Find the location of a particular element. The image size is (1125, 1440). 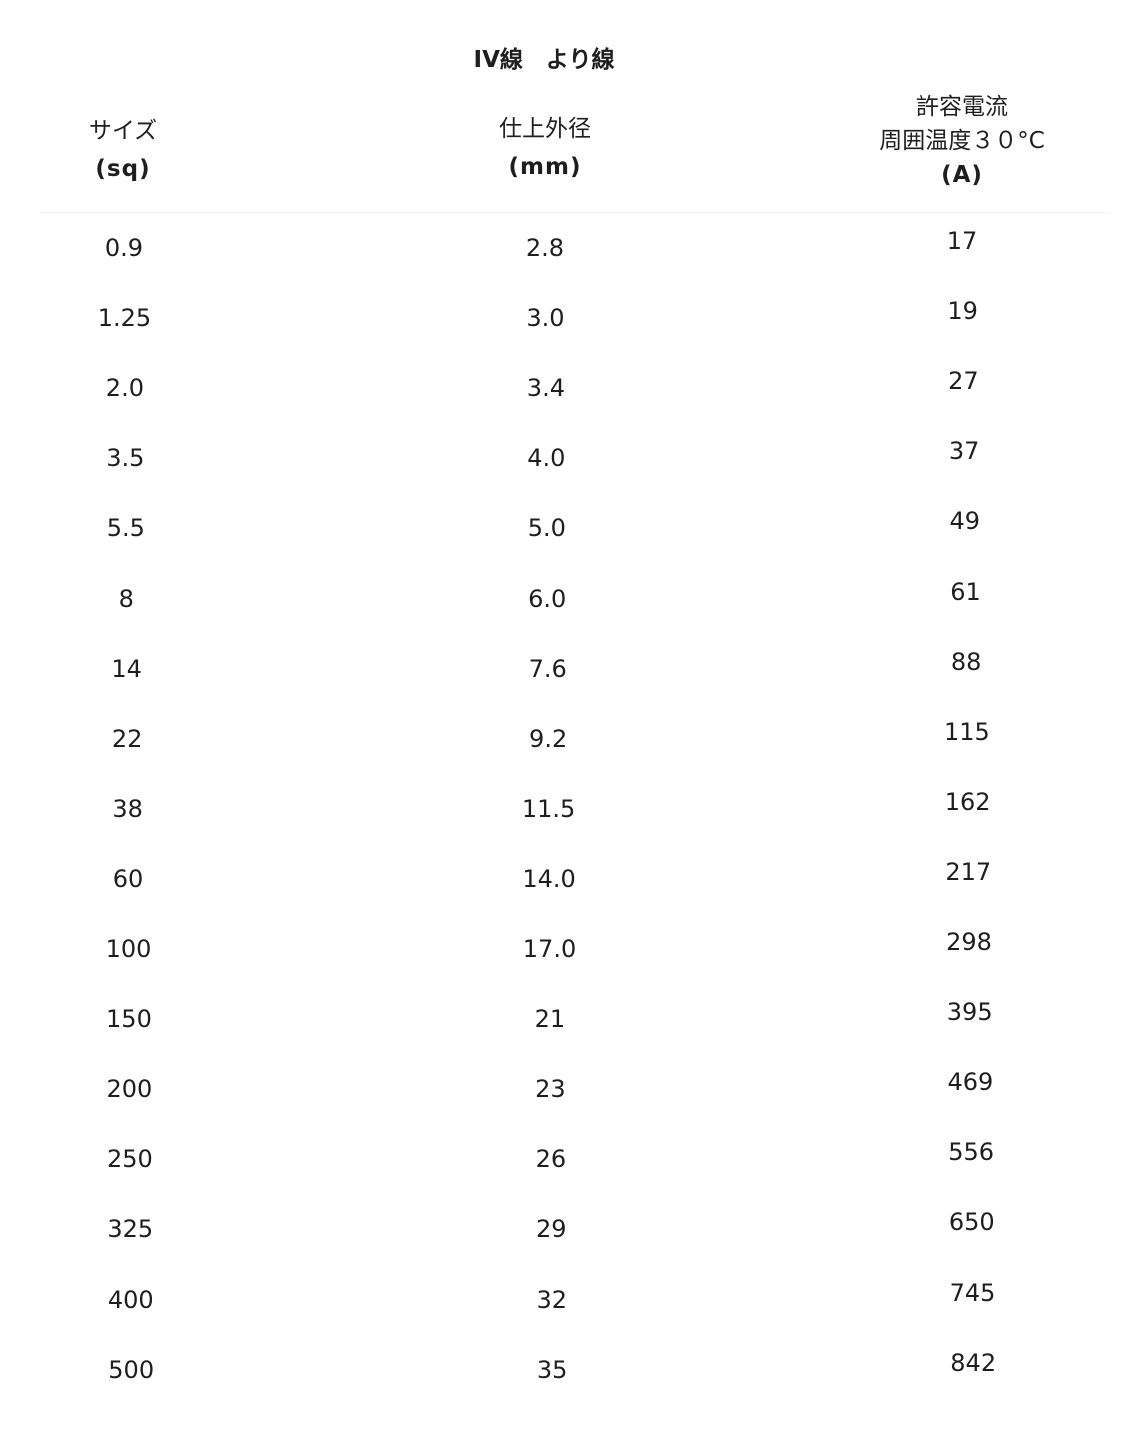

table-row: 0.9 2.8 17 is located at coordinates (562, 250).